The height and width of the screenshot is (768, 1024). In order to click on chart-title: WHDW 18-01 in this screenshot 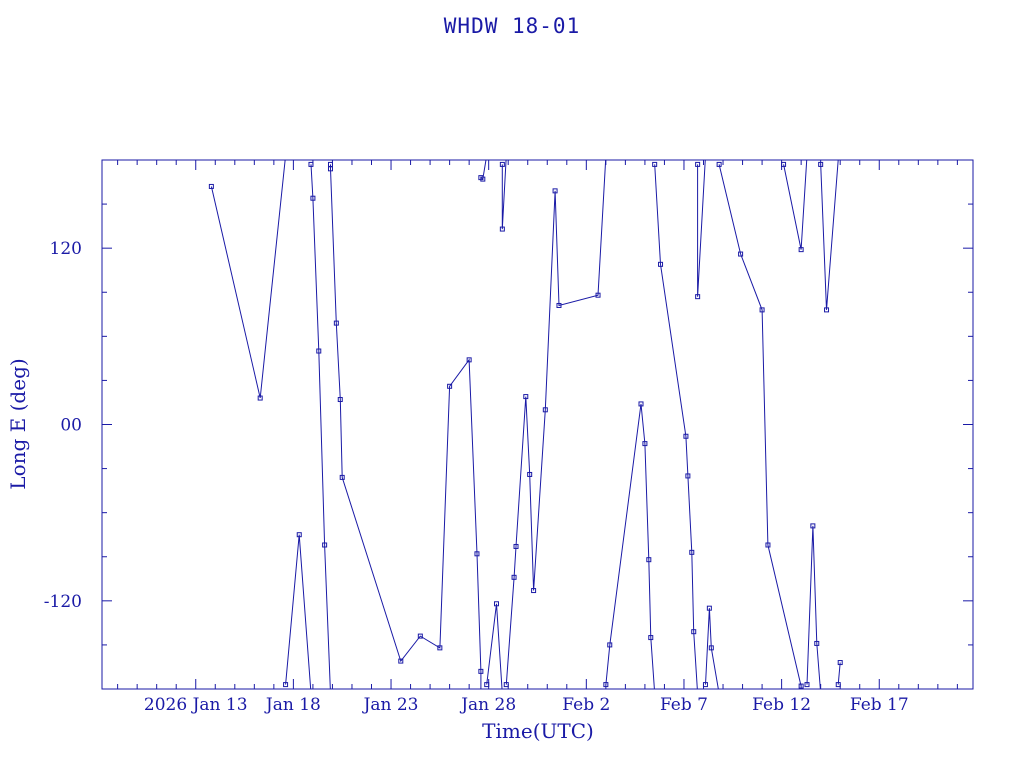, I will do `click(512, 26)`.